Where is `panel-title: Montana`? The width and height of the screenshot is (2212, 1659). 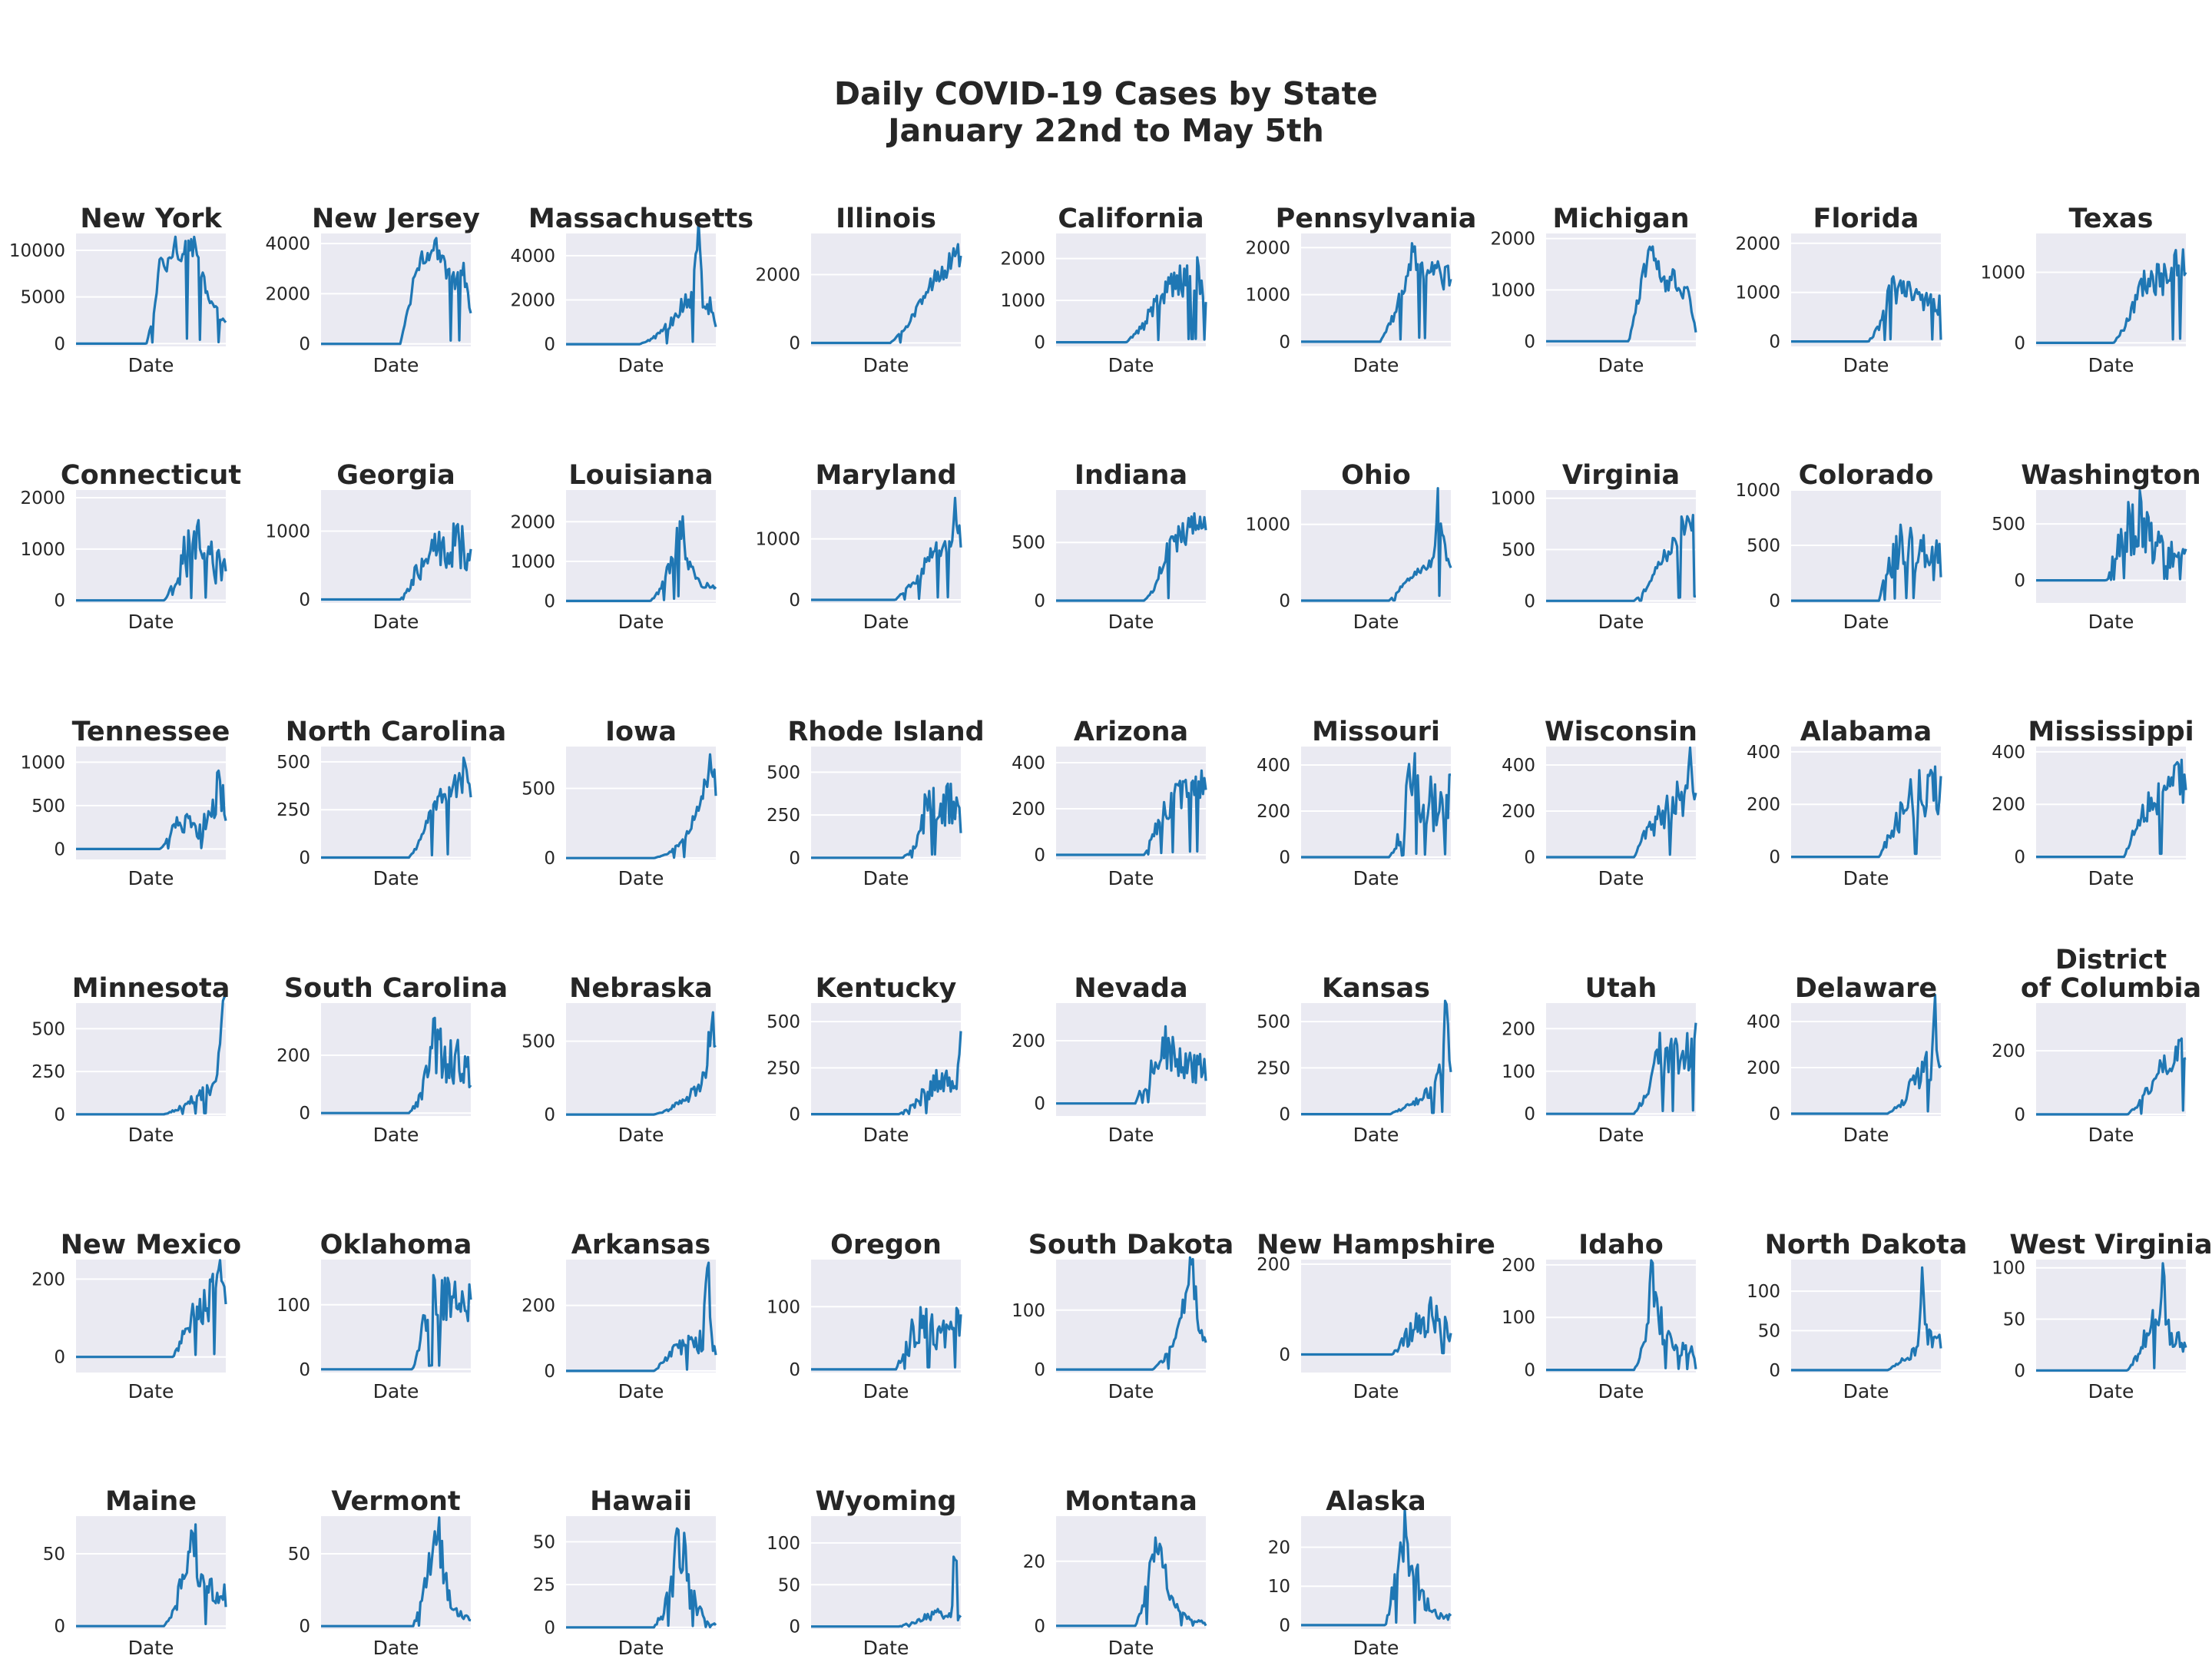 panel-title: Montana is located at coordinates (1131, 1502).